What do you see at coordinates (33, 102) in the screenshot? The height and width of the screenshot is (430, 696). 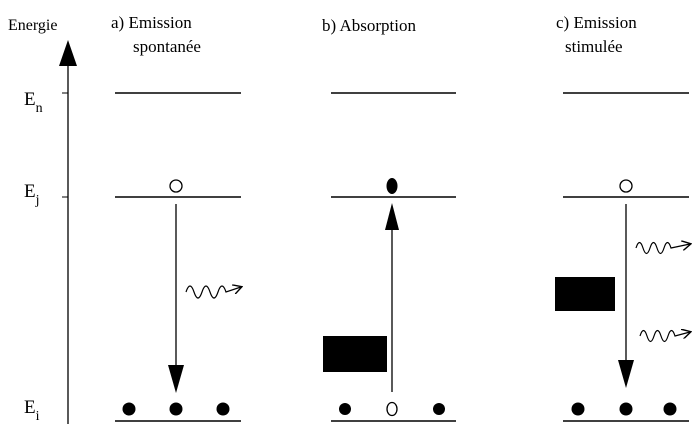 I see `level-label-n: En` at bounding box center [33, 102].